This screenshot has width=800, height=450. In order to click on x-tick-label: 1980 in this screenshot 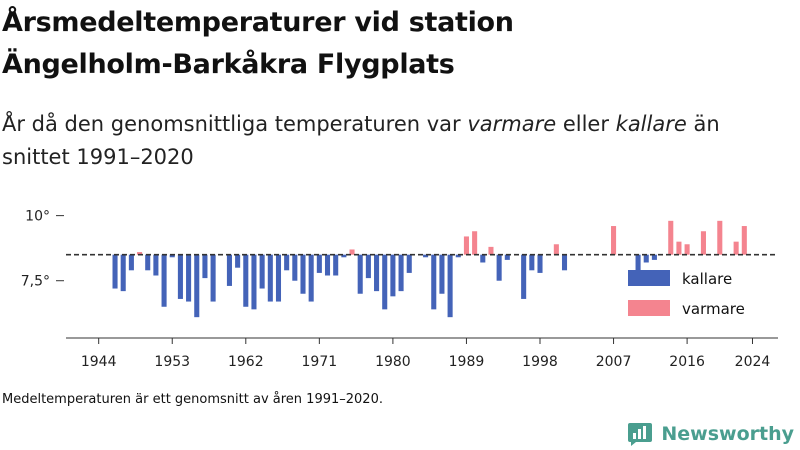, I will do `click(393, 362)`.